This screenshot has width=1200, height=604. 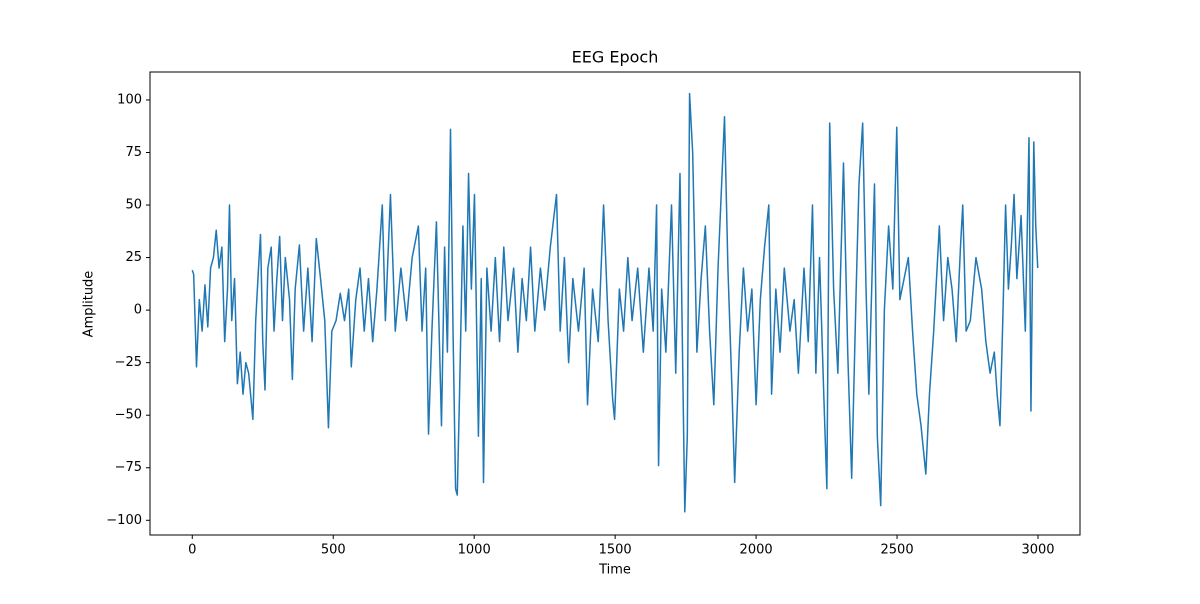 I want to click on x-tick-label: 3000, so click(x=1037, y=550).